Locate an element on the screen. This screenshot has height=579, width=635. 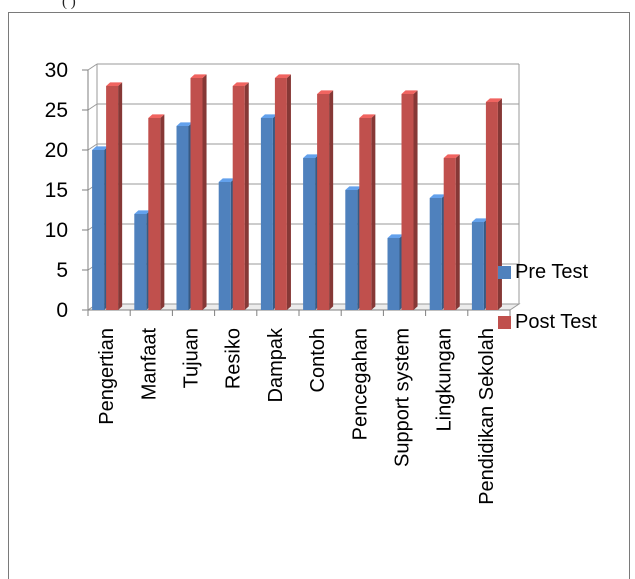
y-tick-label: 20 is located at coordinates (56, 150).